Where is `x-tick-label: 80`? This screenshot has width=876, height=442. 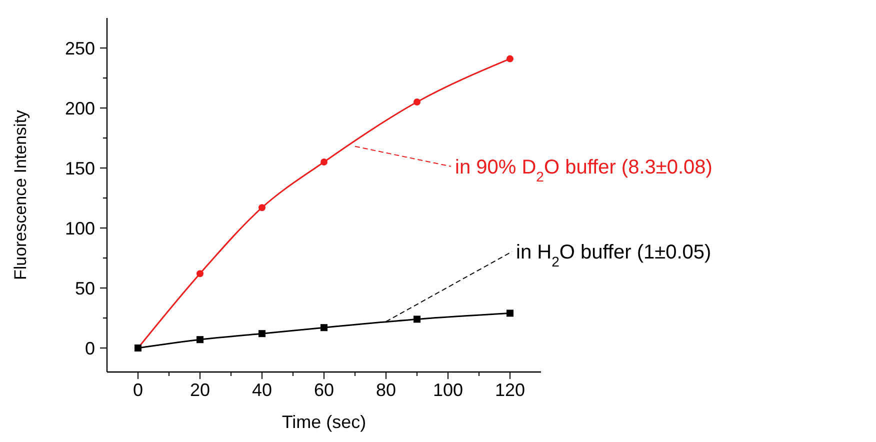
x-tick-label: 80 is located at coordinates (386, 390).